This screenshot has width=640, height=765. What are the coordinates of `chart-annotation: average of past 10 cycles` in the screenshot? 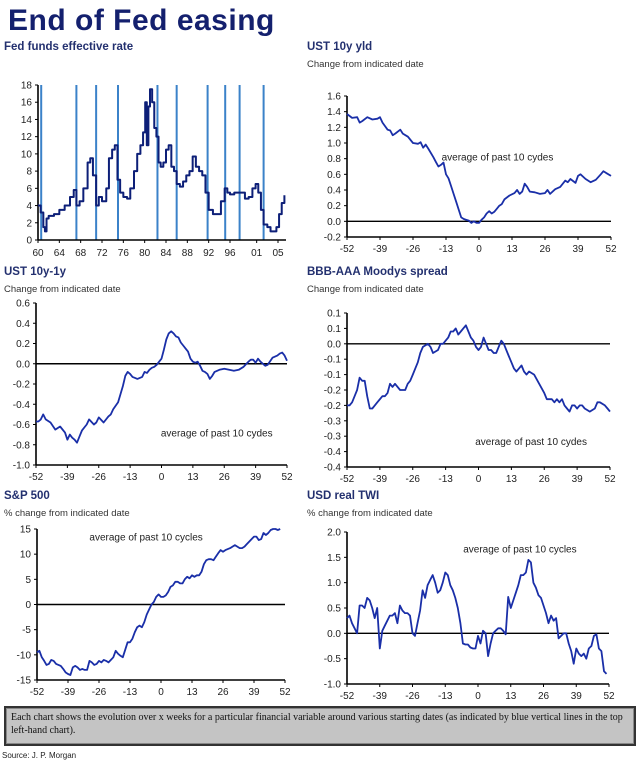 It's located at (145, 538).